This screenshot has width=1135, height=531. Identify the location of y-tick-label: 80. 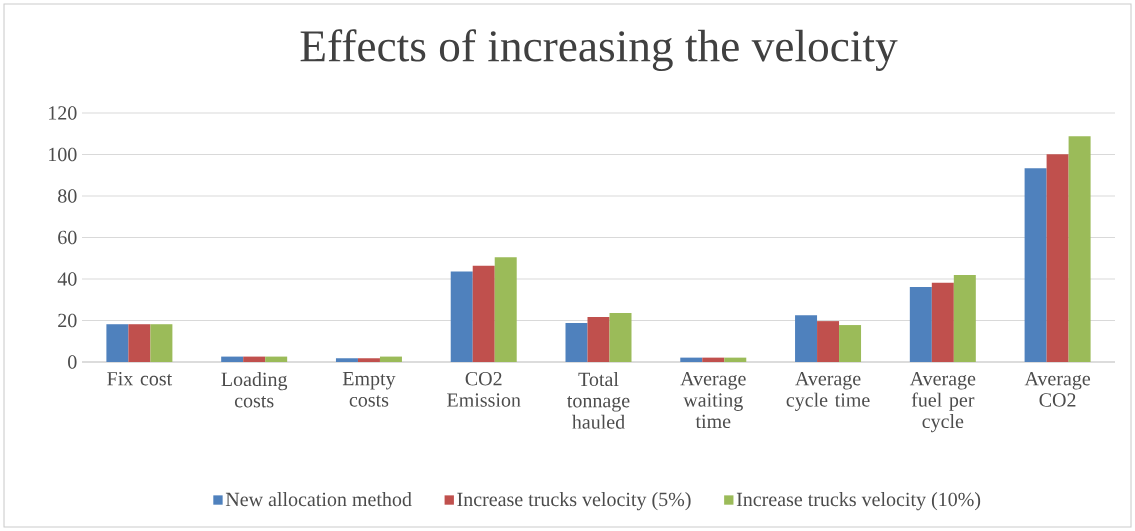
(67, 196).